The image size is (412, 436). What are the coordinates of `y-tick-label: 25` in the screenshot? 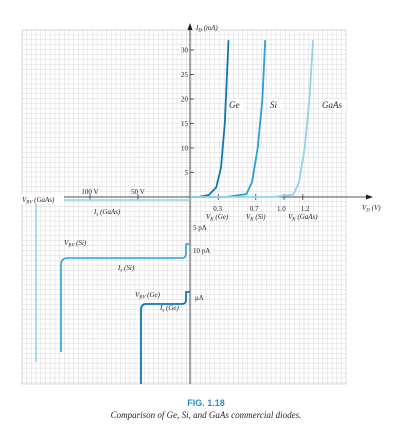 It's located at (185, 75).